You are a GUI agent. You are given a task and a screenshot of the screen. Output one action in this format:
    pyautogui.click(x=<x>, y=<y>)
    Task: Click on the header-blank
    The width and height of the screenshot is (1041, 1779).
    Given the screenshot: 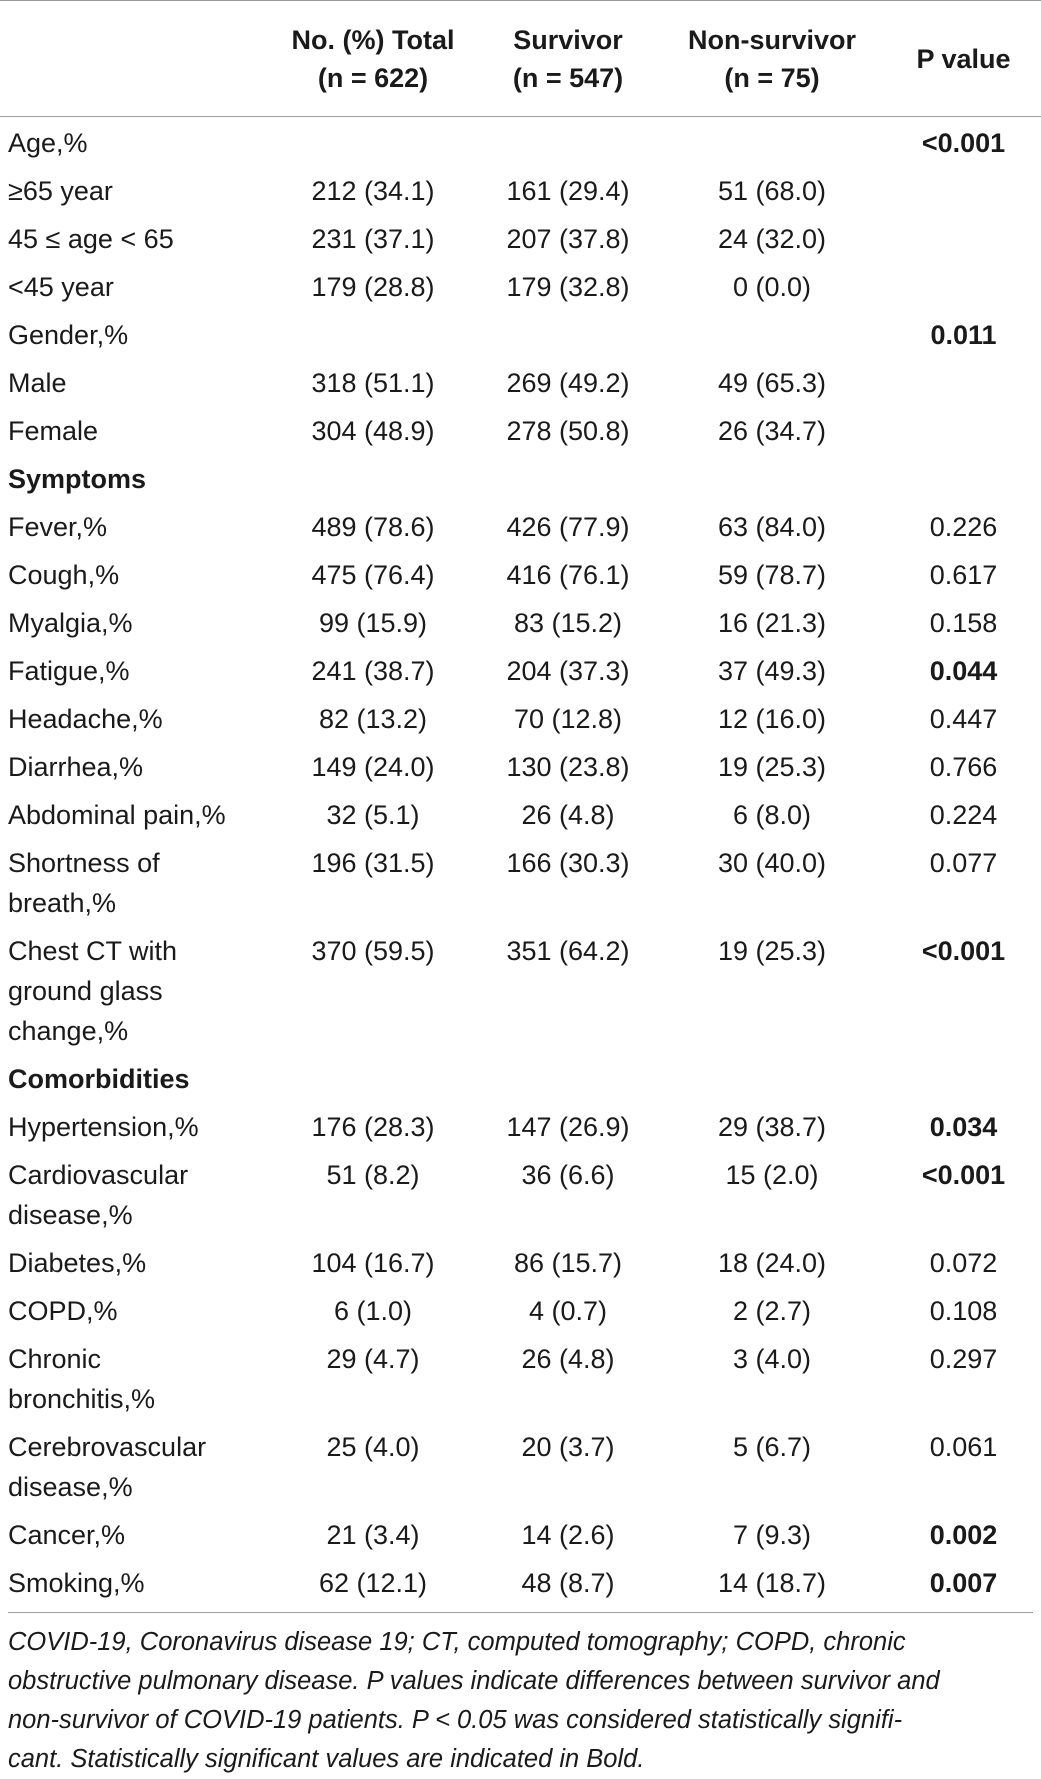 What is the action you would take?
    pyautogui.click(x=134, y=59)
    